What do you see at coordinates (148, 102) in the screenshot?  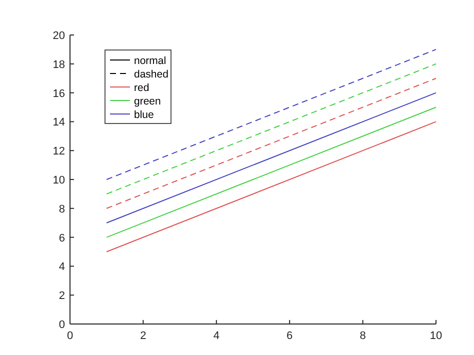 I see `legend-label: green` at bounding box center [148, 102].